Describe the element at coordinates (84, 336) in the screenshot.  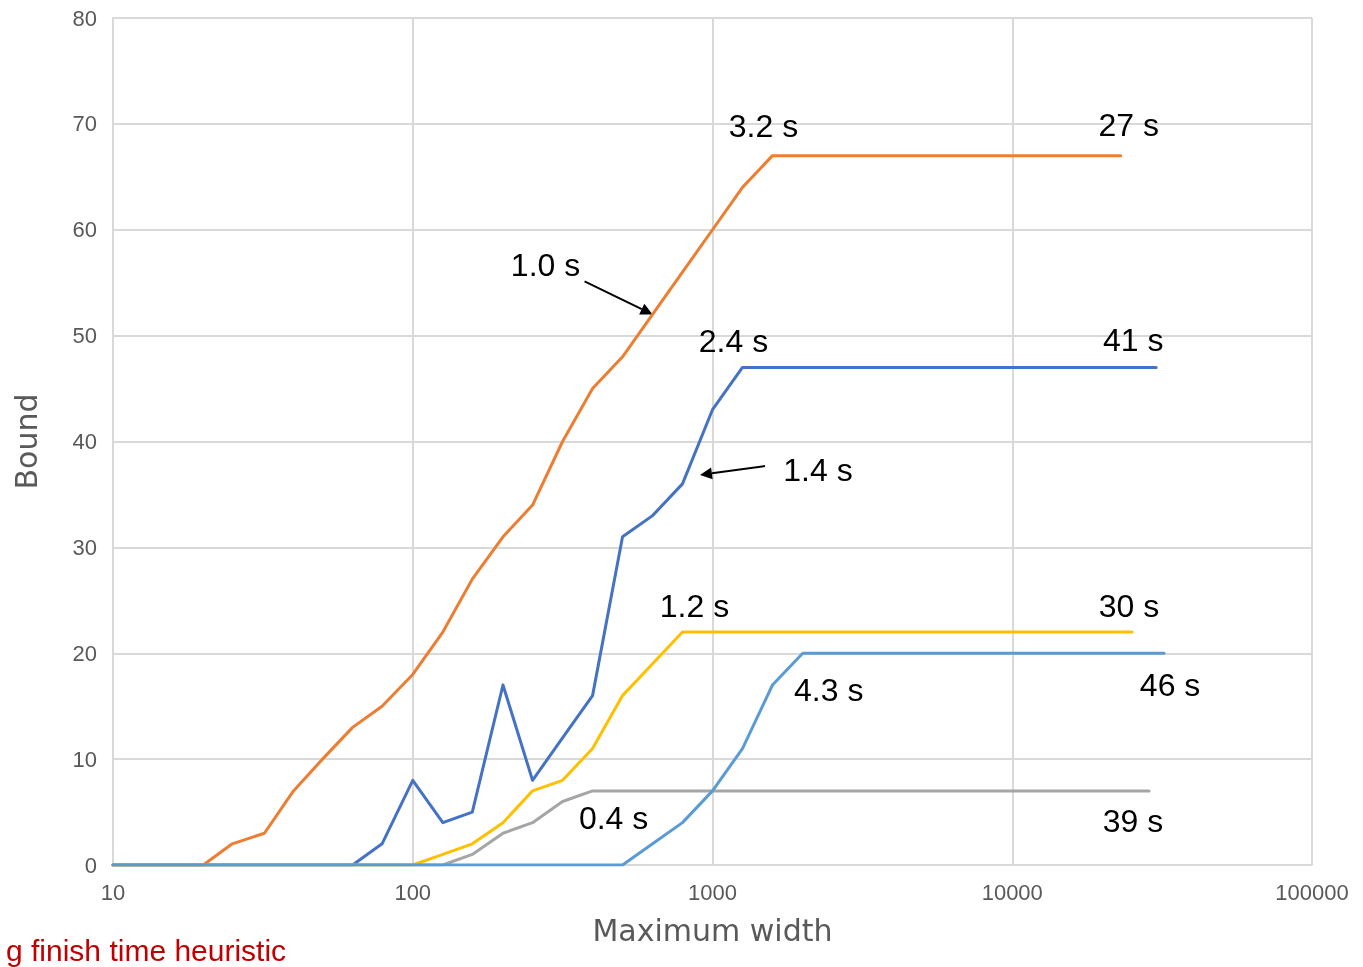
I see `y-tick-label: 50` at that location.